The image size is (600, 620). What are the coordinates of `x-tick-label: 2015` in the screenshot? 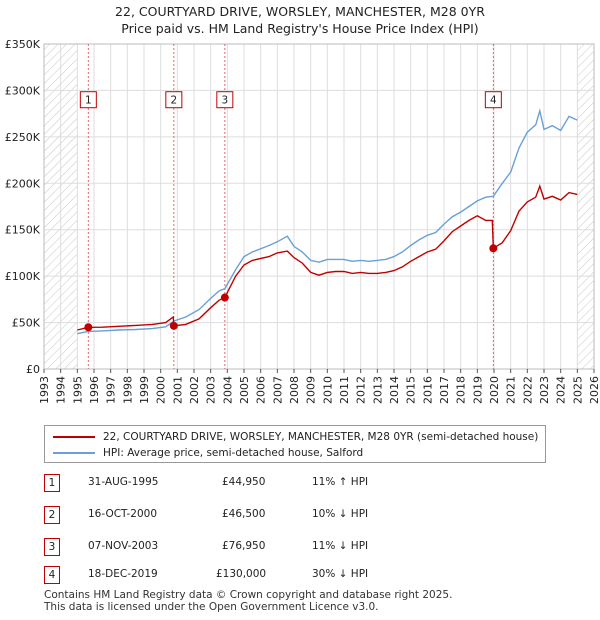 It's located at (411, 390).